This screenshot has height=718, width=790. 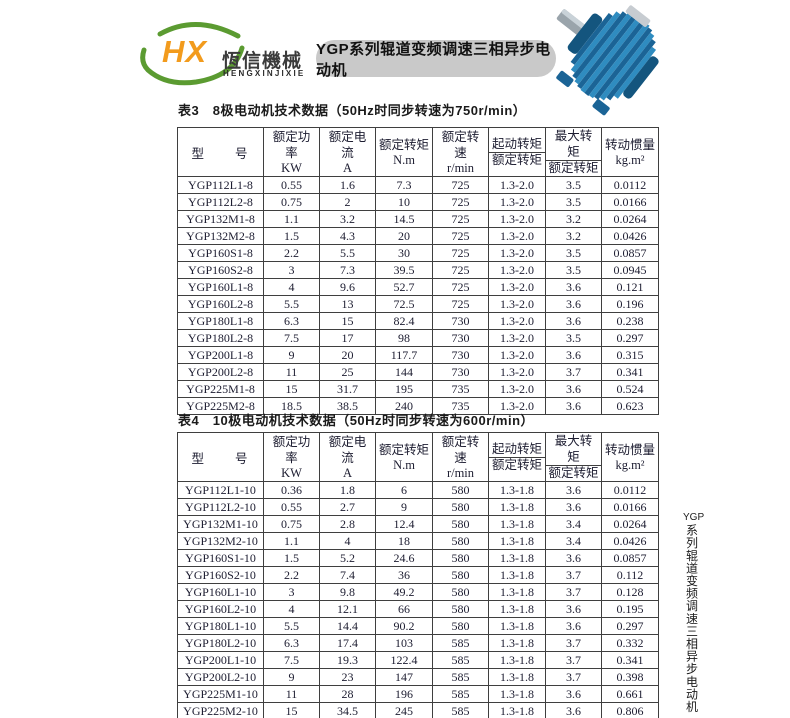 I want to click on value-cell: 1.5, so click(x=291, y=236).